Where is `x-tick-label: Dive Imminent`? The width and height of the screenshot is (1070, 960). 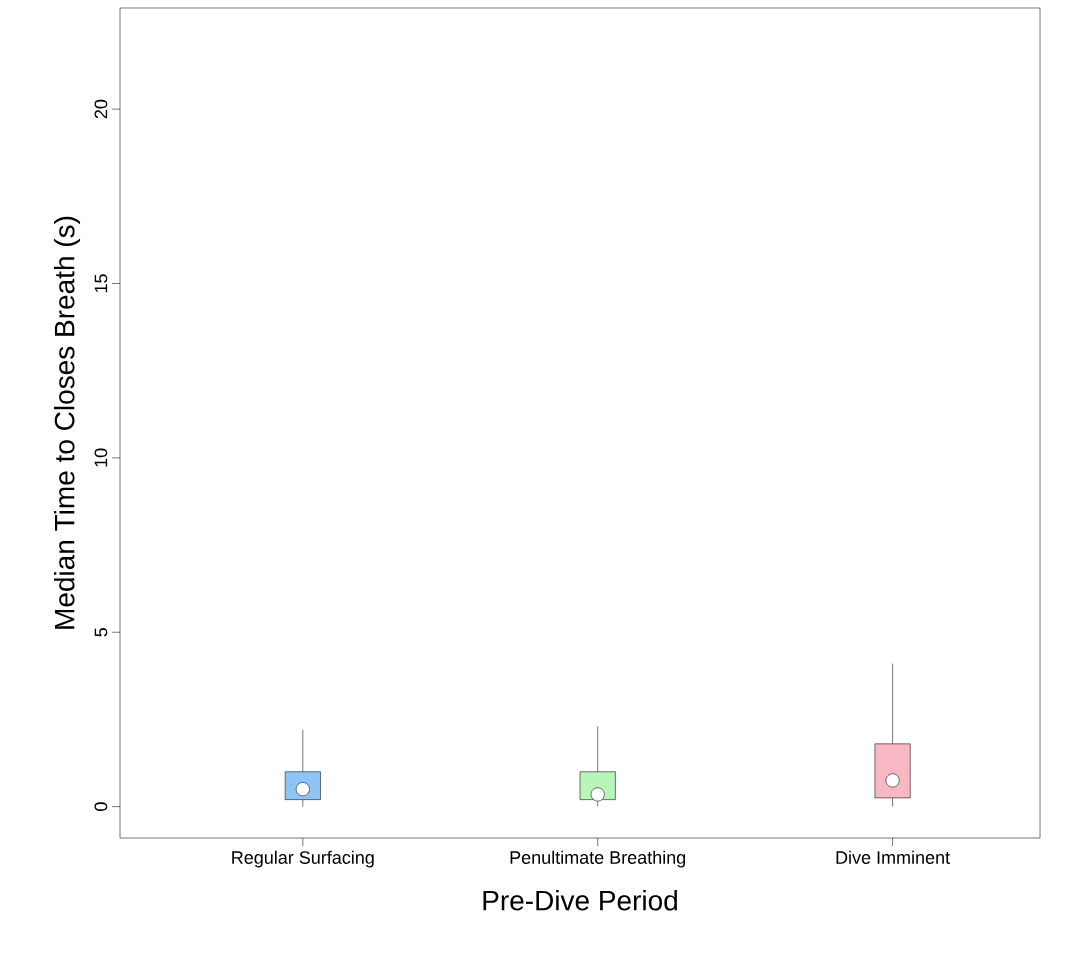
x-tick-label: Dive Imminent is located at coordinates (893, 857).